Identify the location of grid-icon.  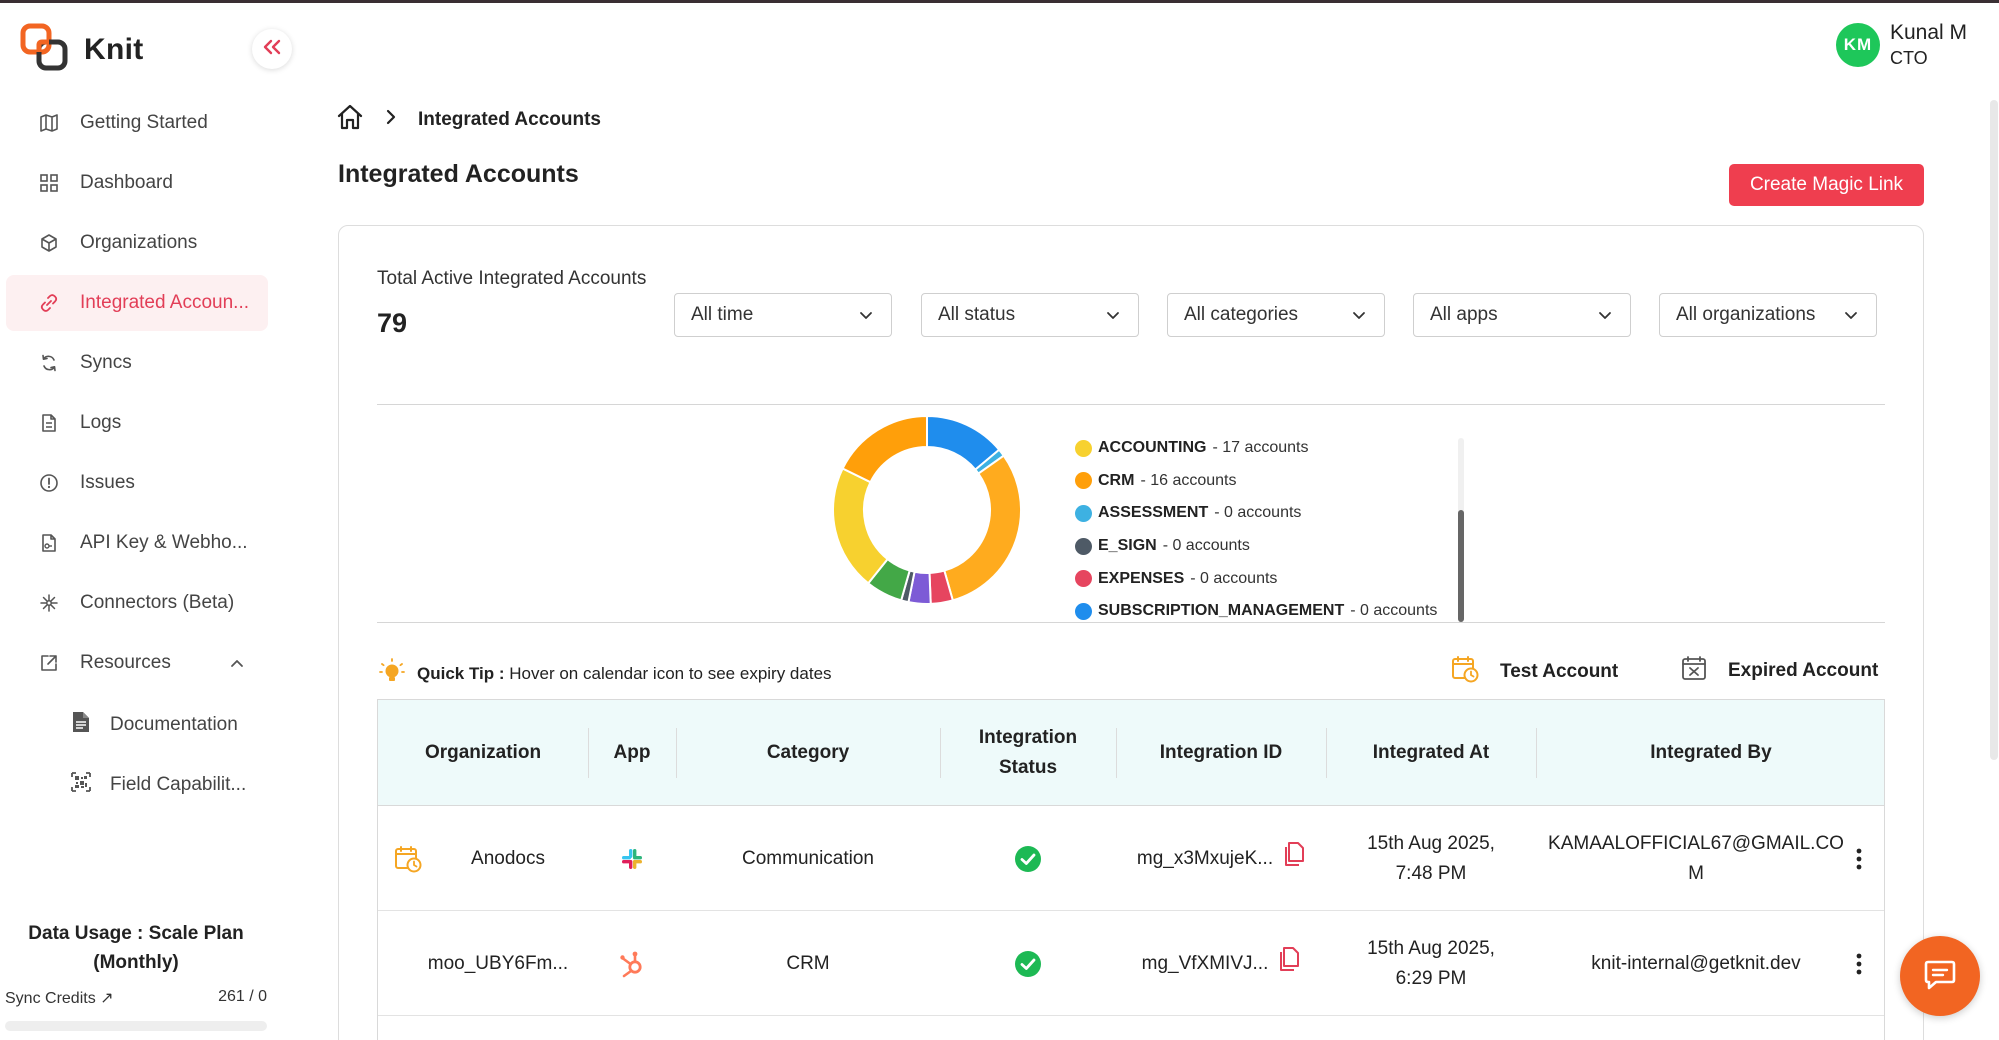
(49, 183).